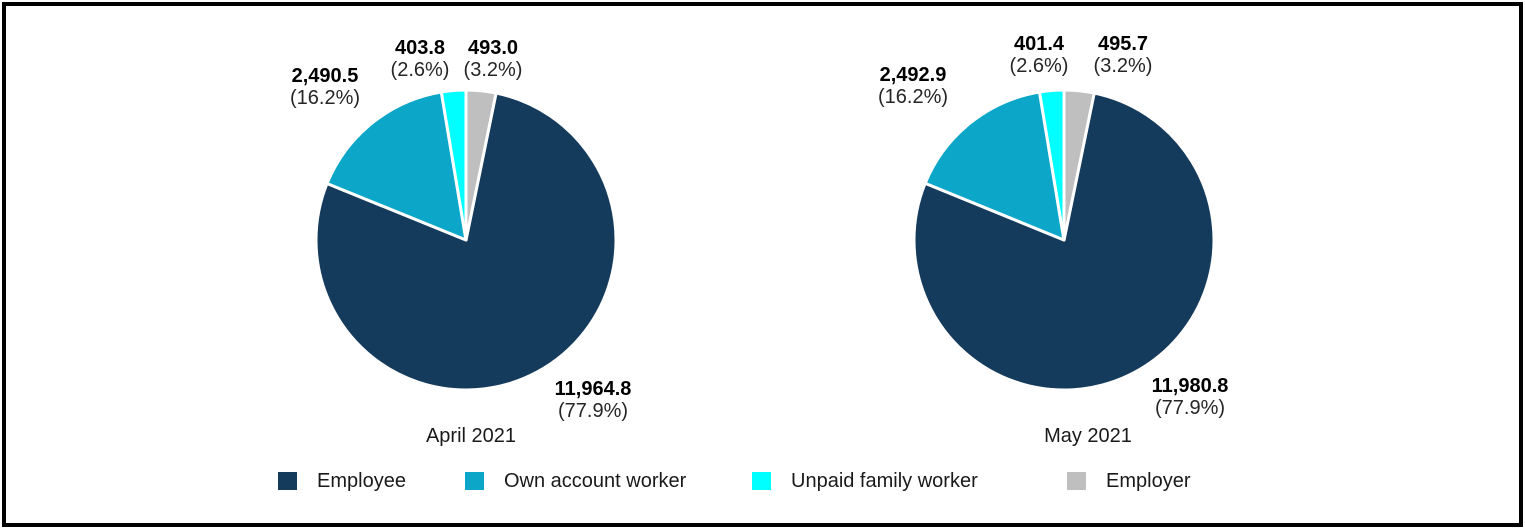 This screenshot has width=1525, height=529. Describe the element at coordinates (325, 76) in the screenshot. I see `label-value: 2,490.5` at that location.